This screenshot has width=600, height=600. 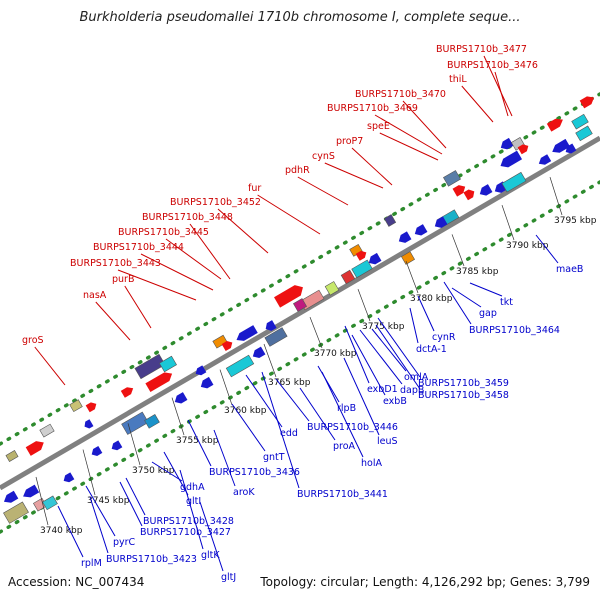 What do you see at coordinates (274, 457) in the screenshot?
I see `reverse-gene-label: gntT` at bounding box center [274, 457].